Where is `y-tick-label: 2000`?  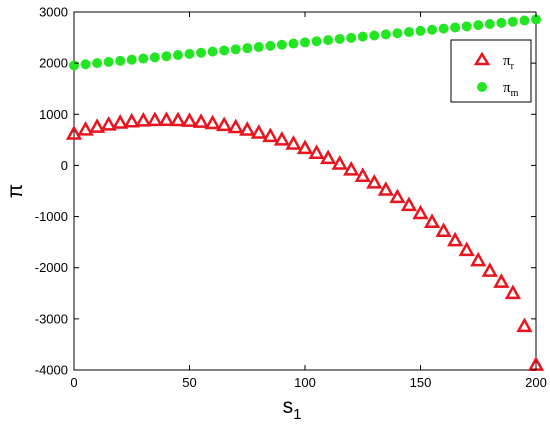 y-tick-label: 2000 is located at coordinates (53, 63).